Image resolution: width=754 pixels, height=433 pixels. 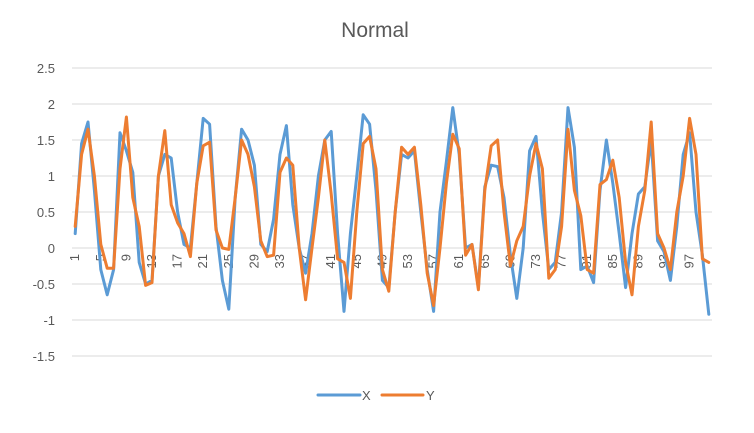 What do you see at coordinates (46, 140) in the screenshot?
I see `y-tick-label: 1.5` at bounding box center [46, 140].